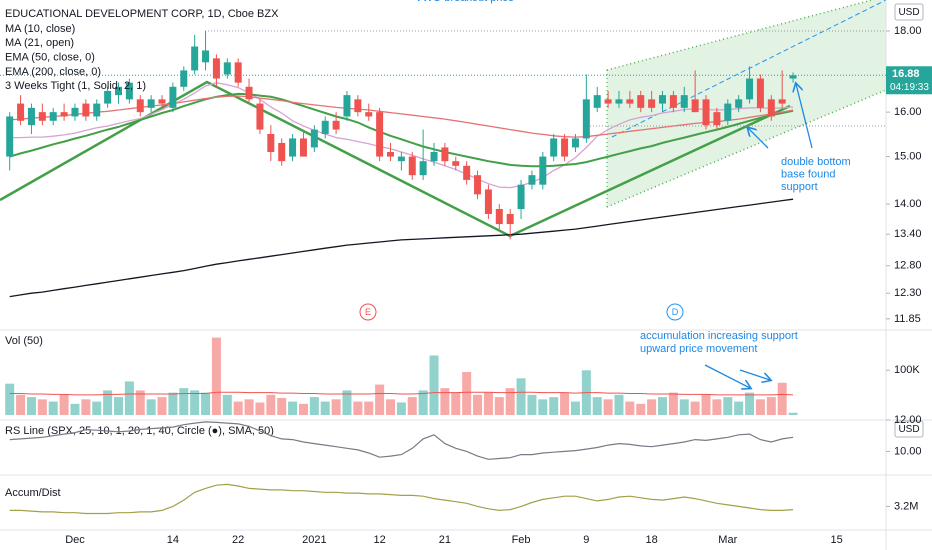 The height and width of the screenshot is (550, 932). What do you see at coordinates (908, 266) in the screenshot?
I see `y-tick-label: 12.80` at bounding box center [908, 266].